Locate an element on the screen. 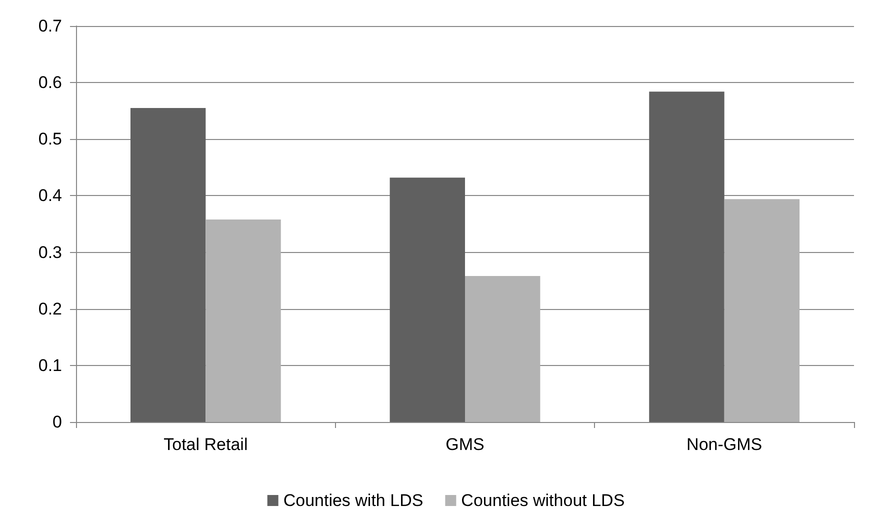 The width and height of the screenshot is (892, 532). y-tick-label: 0.4 is located at coordinates (50, 196).